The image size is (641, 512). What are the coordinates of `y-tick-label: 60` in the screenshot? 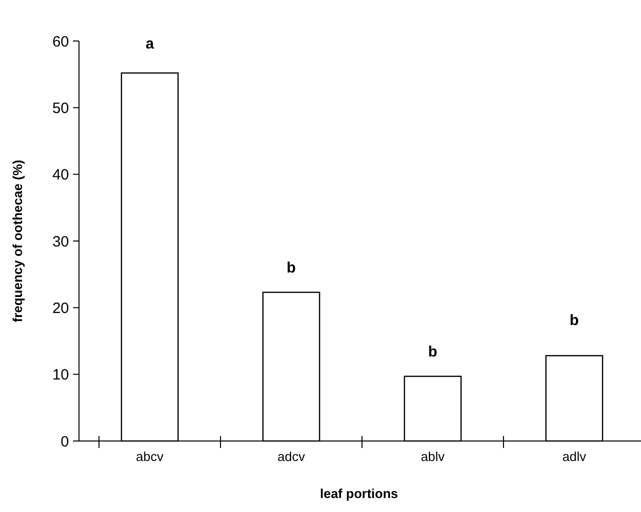 It's located at (60, 41).